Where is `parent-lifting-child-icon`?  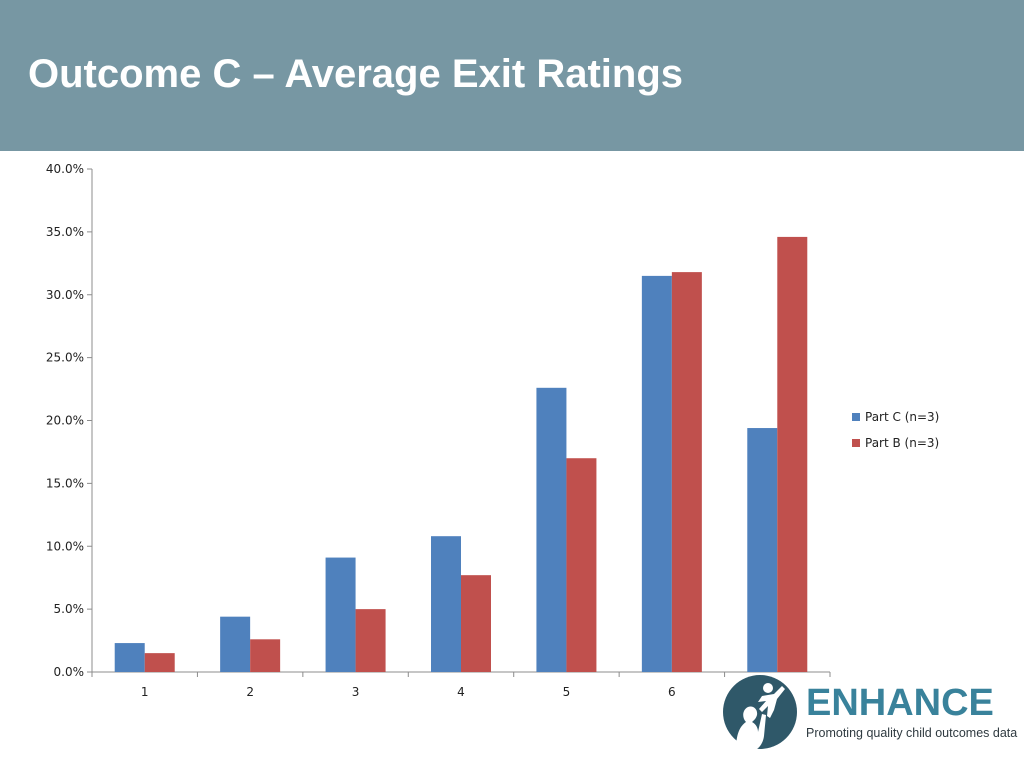
parent-lifting-child-icon is located at coordinates (760, 712).